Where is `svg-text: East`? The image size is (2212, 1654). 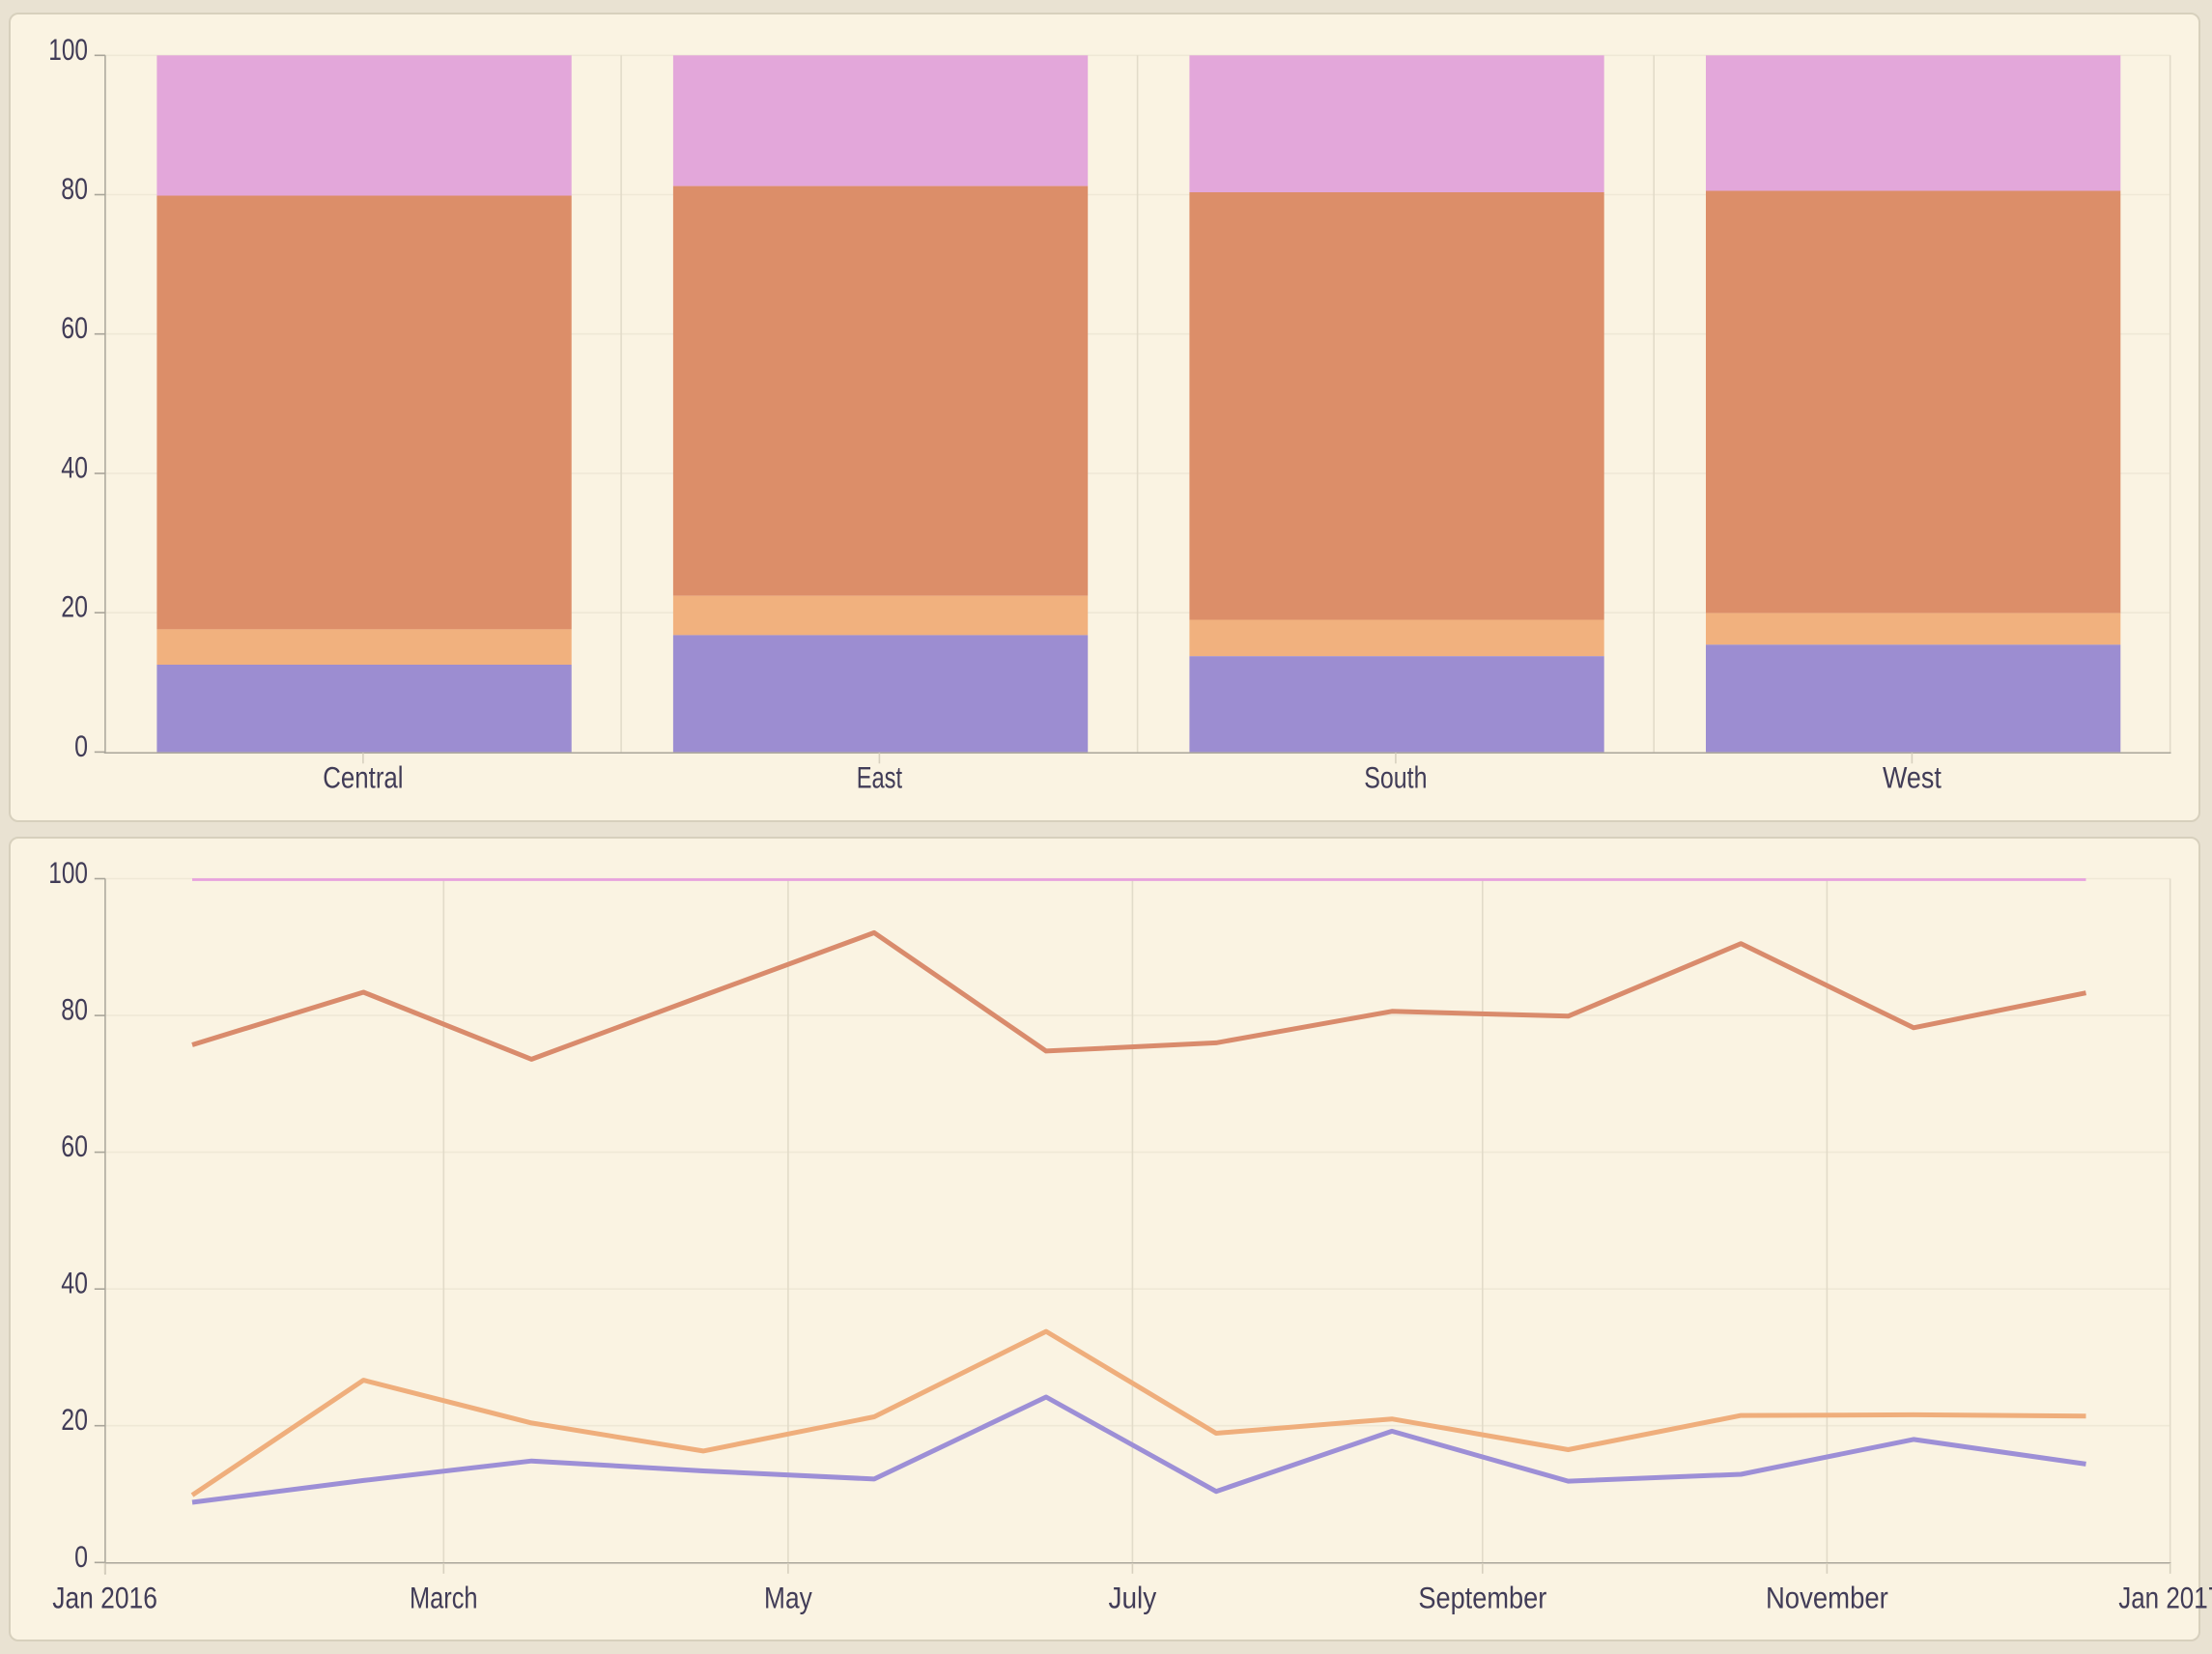
svg-text: East is located at coordinates (880, 778).